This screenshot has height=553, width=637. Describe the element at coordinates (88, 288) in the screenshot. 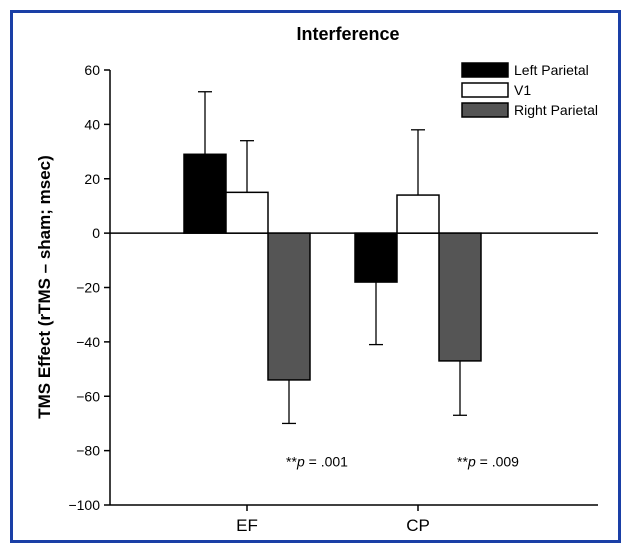

I see `y-tick-label: −20` at that location.